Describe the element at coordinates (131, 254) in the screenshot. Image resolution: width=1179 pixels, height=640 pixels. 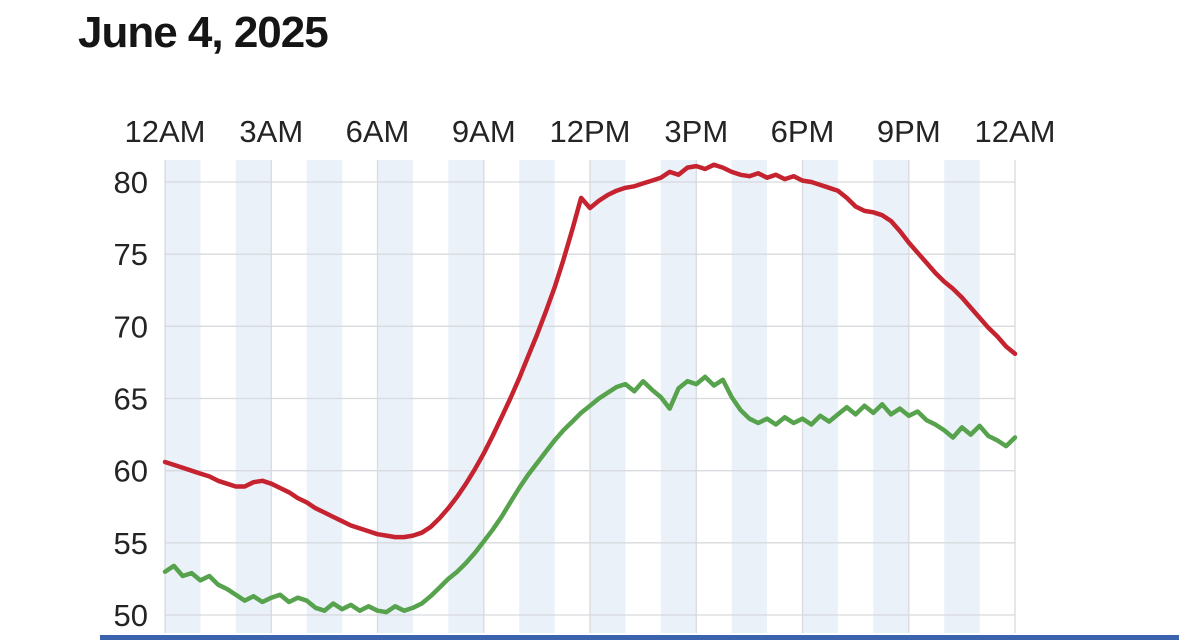
I see `y-axis-tick-label: 75` at that location.